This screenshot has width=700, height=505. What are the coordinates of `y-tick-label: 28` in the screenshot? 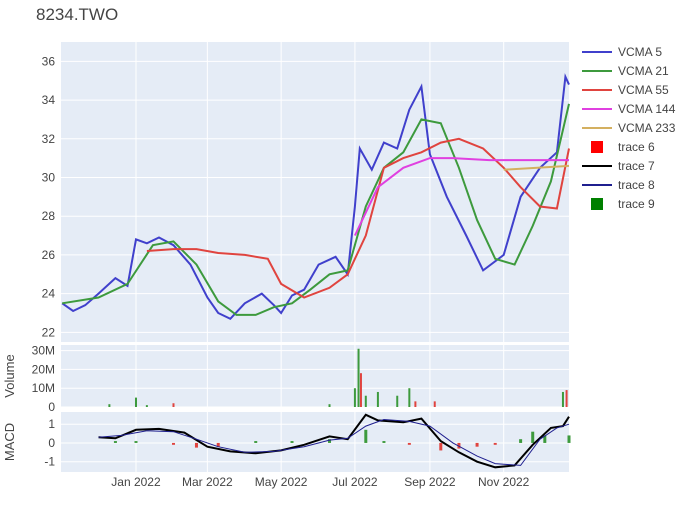 It's located at (49, 216).